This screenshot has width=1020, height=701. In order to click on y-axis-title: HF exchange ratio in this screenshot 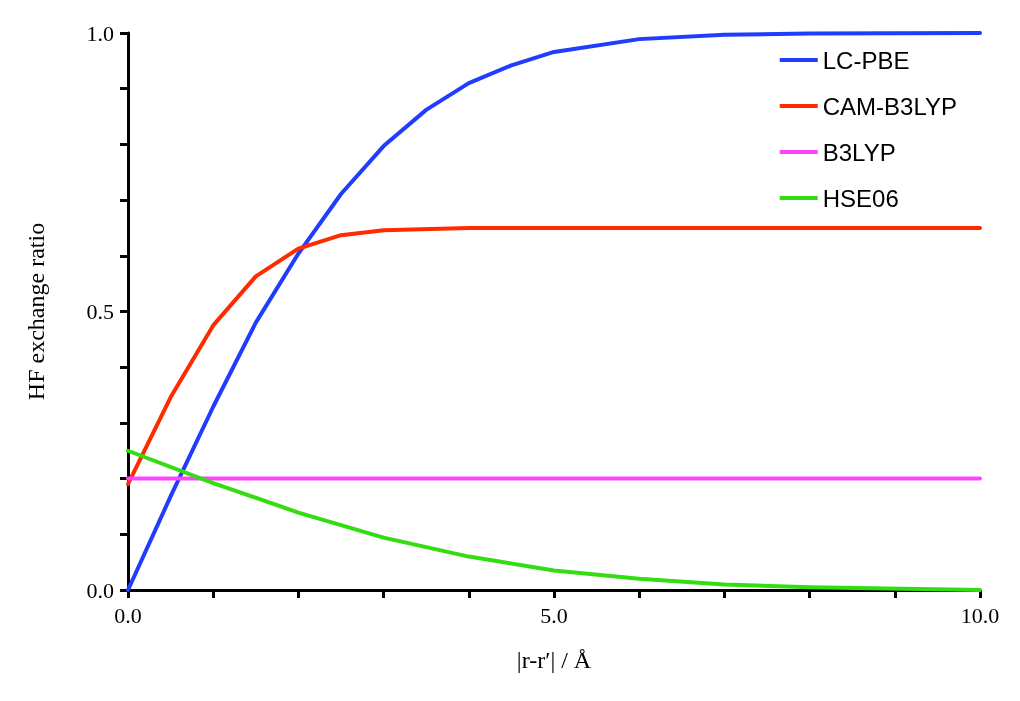, I will do `click(36, 311)`.